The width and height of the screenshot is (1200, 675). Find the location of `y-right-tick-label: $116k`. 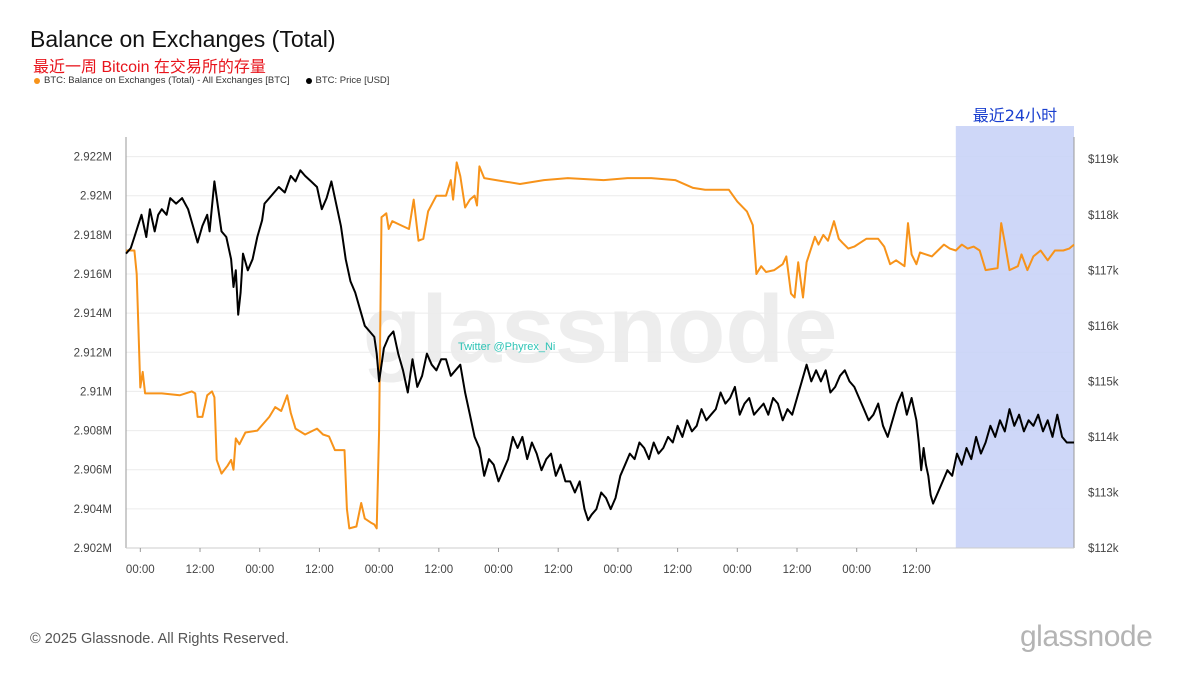

y-right-tick-label: $116k is located at coordinates (1103, 327).